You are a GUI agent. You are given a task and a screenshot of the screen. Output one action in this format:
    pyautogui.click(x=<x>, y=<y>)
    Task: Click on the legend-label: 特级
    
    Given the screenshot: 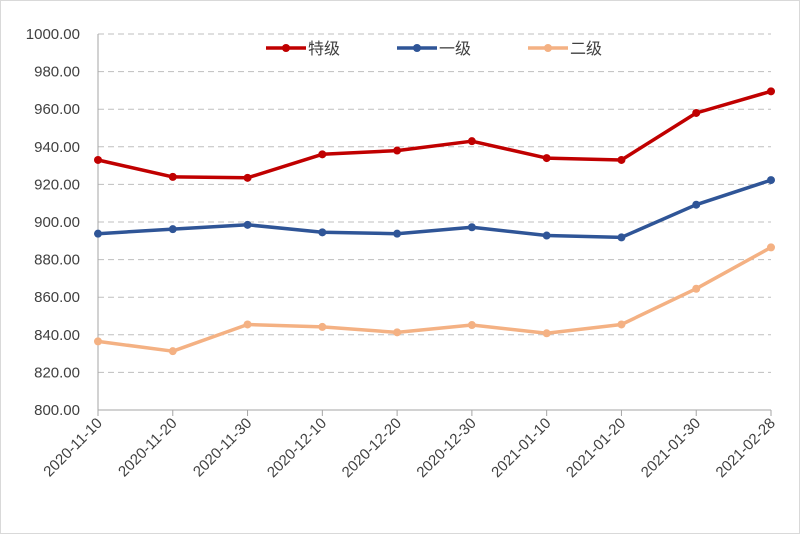 What is the action you would take?
    pyautogui.click(x=324, y=49)
    